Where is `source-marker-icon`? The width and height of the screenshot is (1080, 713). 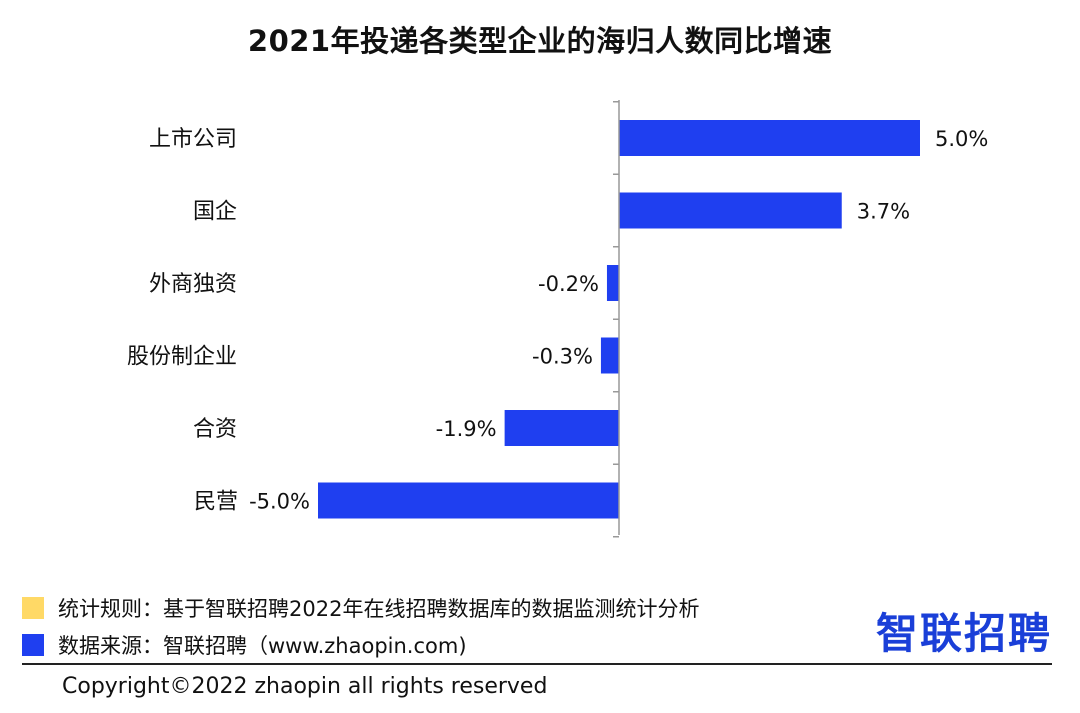 source-marker-icon is located at coordinates (33, 645).